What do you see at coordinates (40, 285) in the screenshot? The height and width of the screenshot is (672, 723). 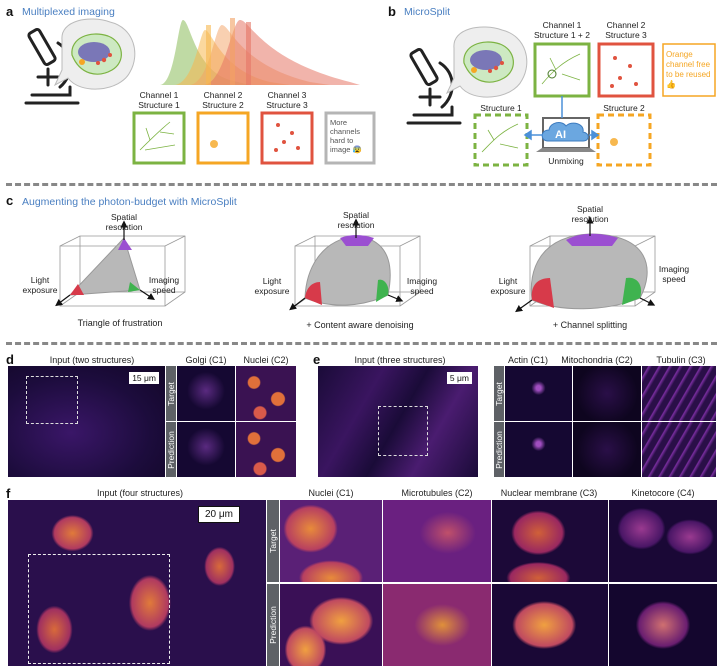 I see `c1-axis-left: Light exposure` at bounding box center [40, 285].